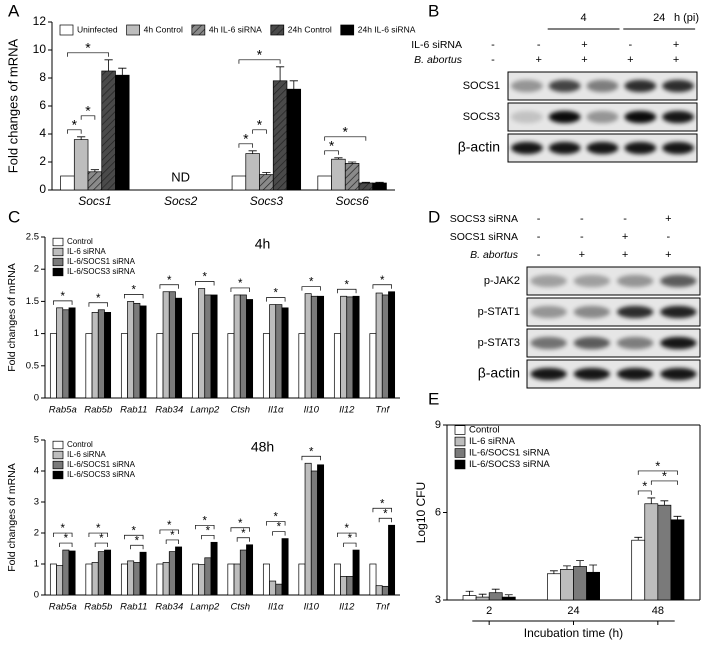  What do you see at coordinates (263, 244) in the screenshot?
I see `chart-title: 4h` at bounding box center [263, 244].